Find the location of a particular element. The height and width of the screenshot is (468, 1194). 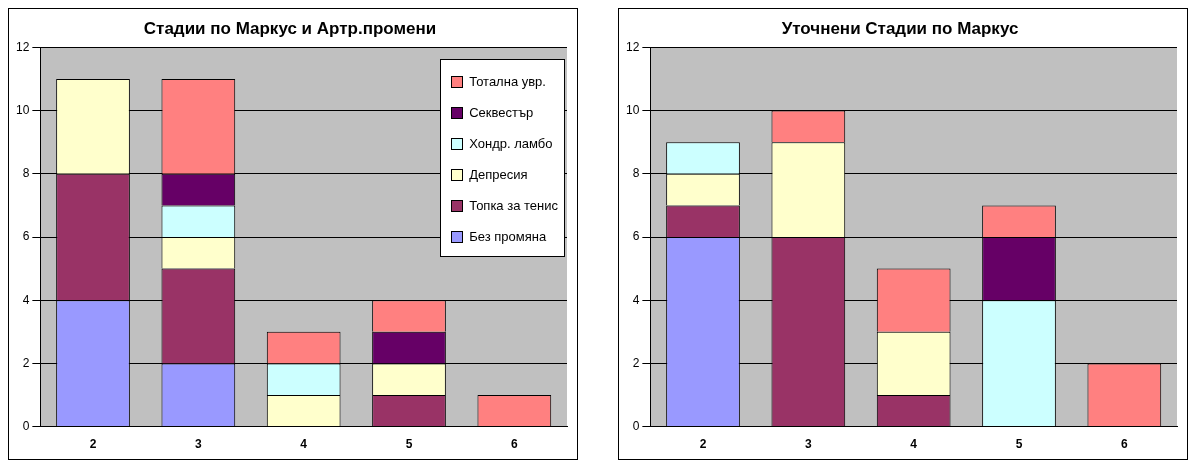

legend-label: Депресия is located at coordinates (498, 175).